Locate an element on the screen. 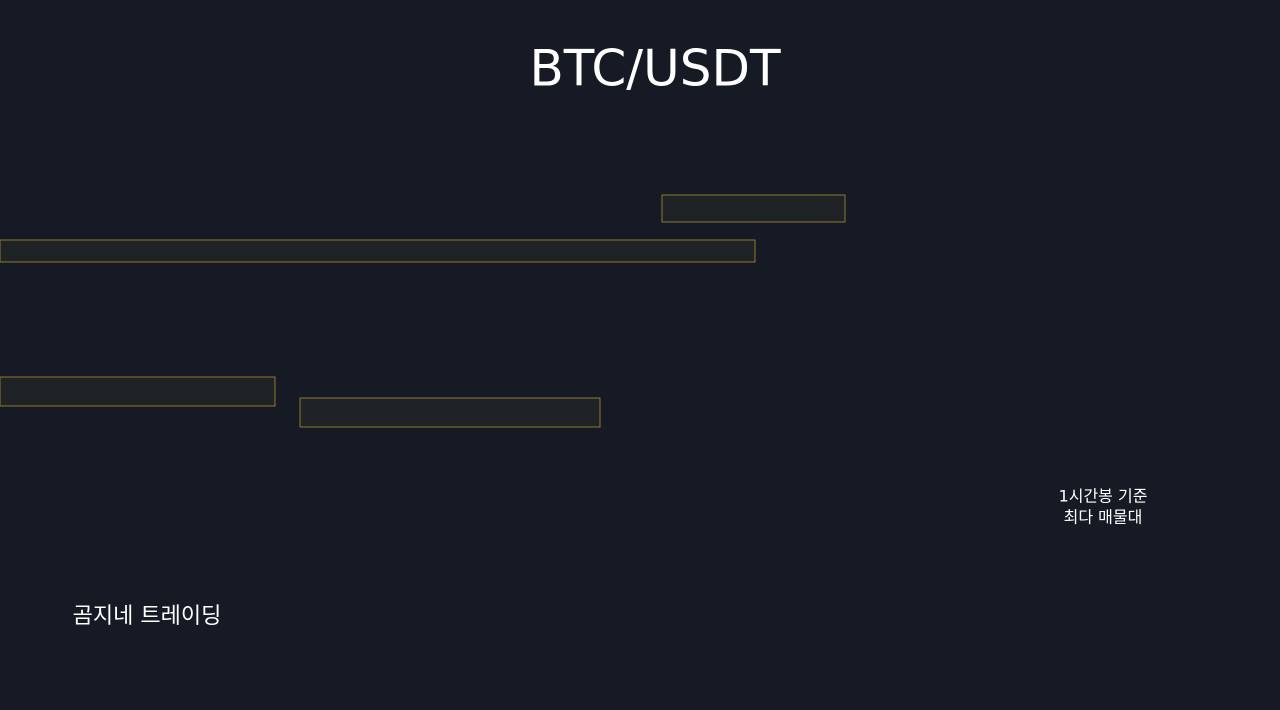  chart-title: BTC/USDT is located at coordinates (655, 69).